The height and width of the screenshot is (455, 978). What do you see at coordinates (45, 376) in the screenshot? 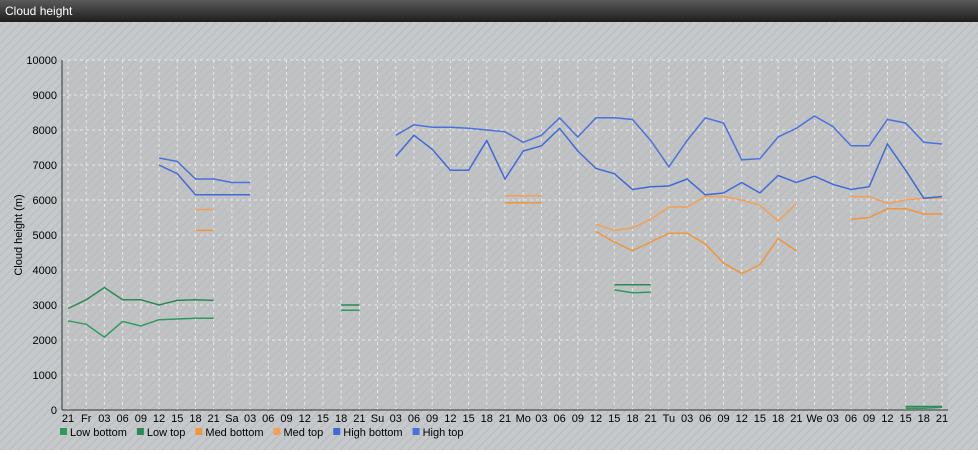
I see `y-tick-label: 1000` at bounding box center [45, 376].